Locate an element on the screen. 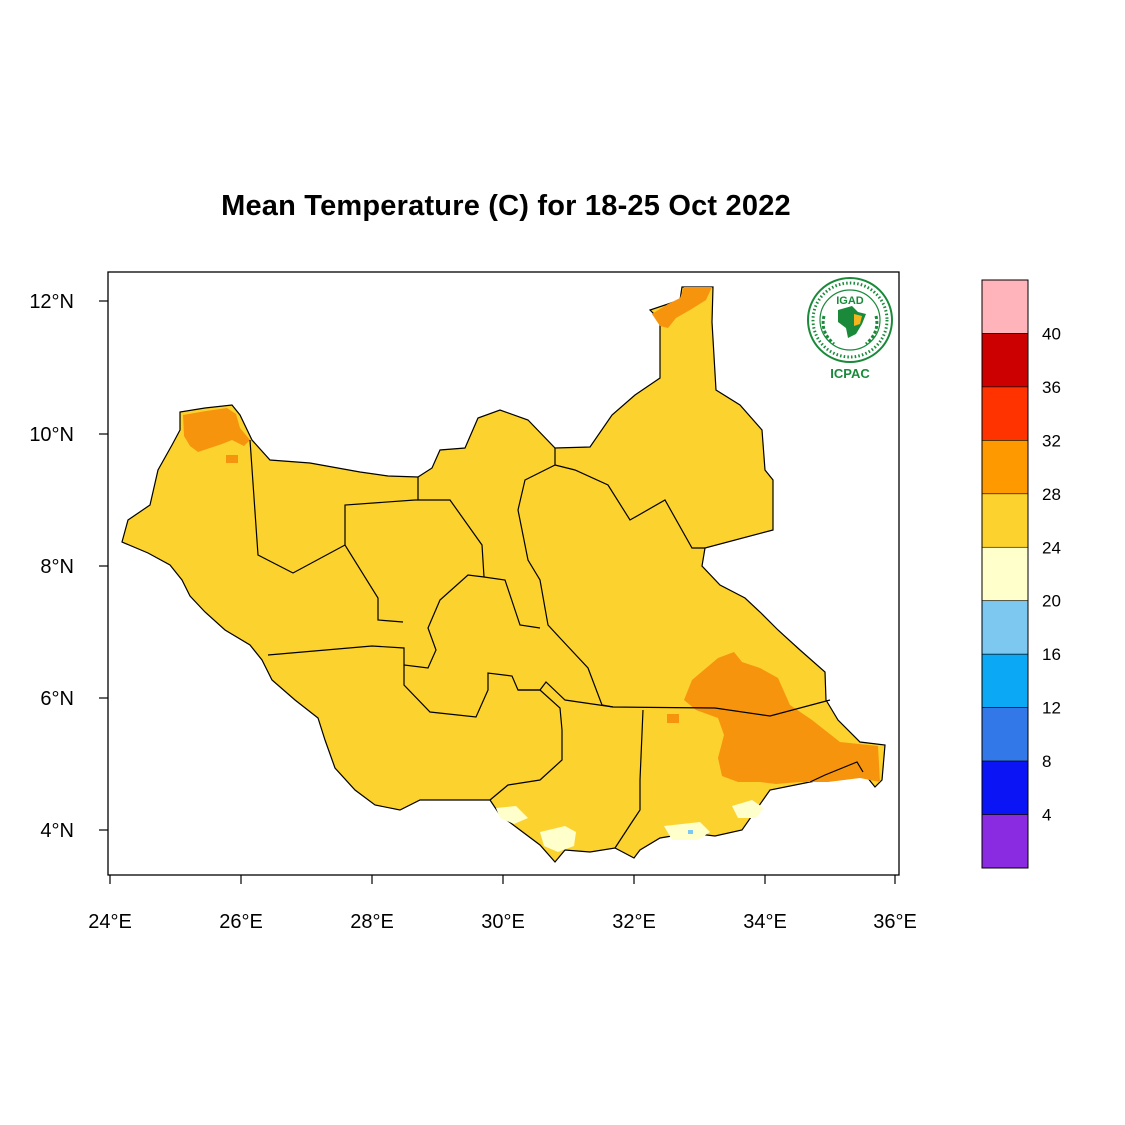 This screenshot has width=1125, height=1125. colorbar-label: 20 is located at coordinates (1051, 601).